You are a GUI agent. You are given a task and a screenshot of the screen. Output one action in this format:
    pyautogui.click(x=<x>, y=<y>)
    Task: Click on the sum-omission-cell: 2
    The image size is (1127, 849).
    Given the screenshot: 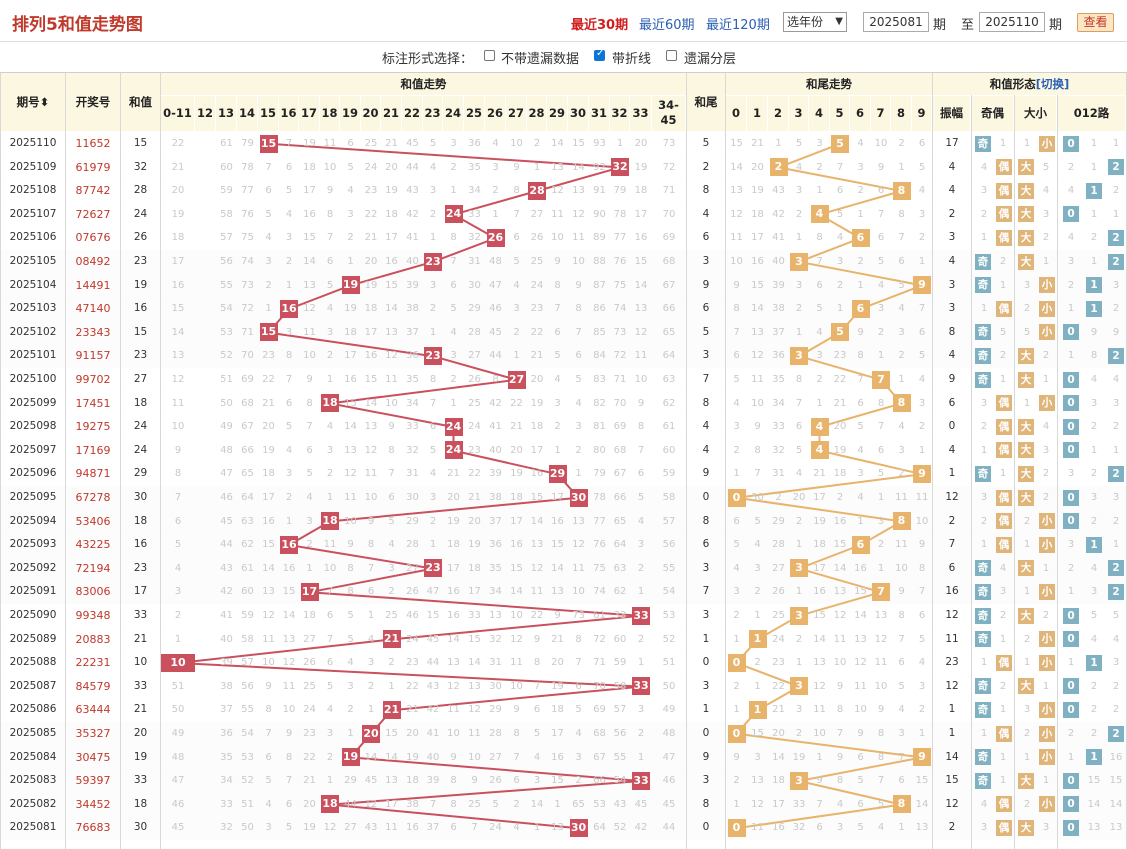 What is the action you would take?
    pyautogui.click(x=350, y=710)
    